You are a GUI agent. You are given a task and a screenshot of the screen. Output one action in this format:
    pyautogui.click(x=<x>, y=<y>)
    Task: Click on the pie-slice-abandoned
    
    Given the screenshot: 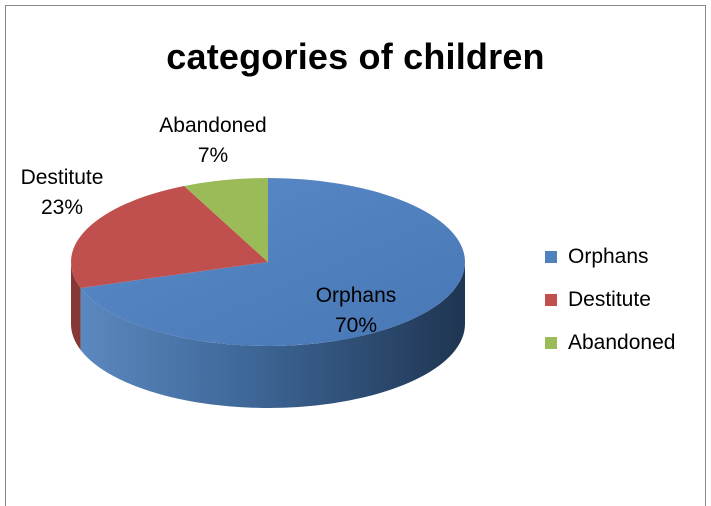 What is the action you would take?
    pyautogui.click(x=226, y=220)
    